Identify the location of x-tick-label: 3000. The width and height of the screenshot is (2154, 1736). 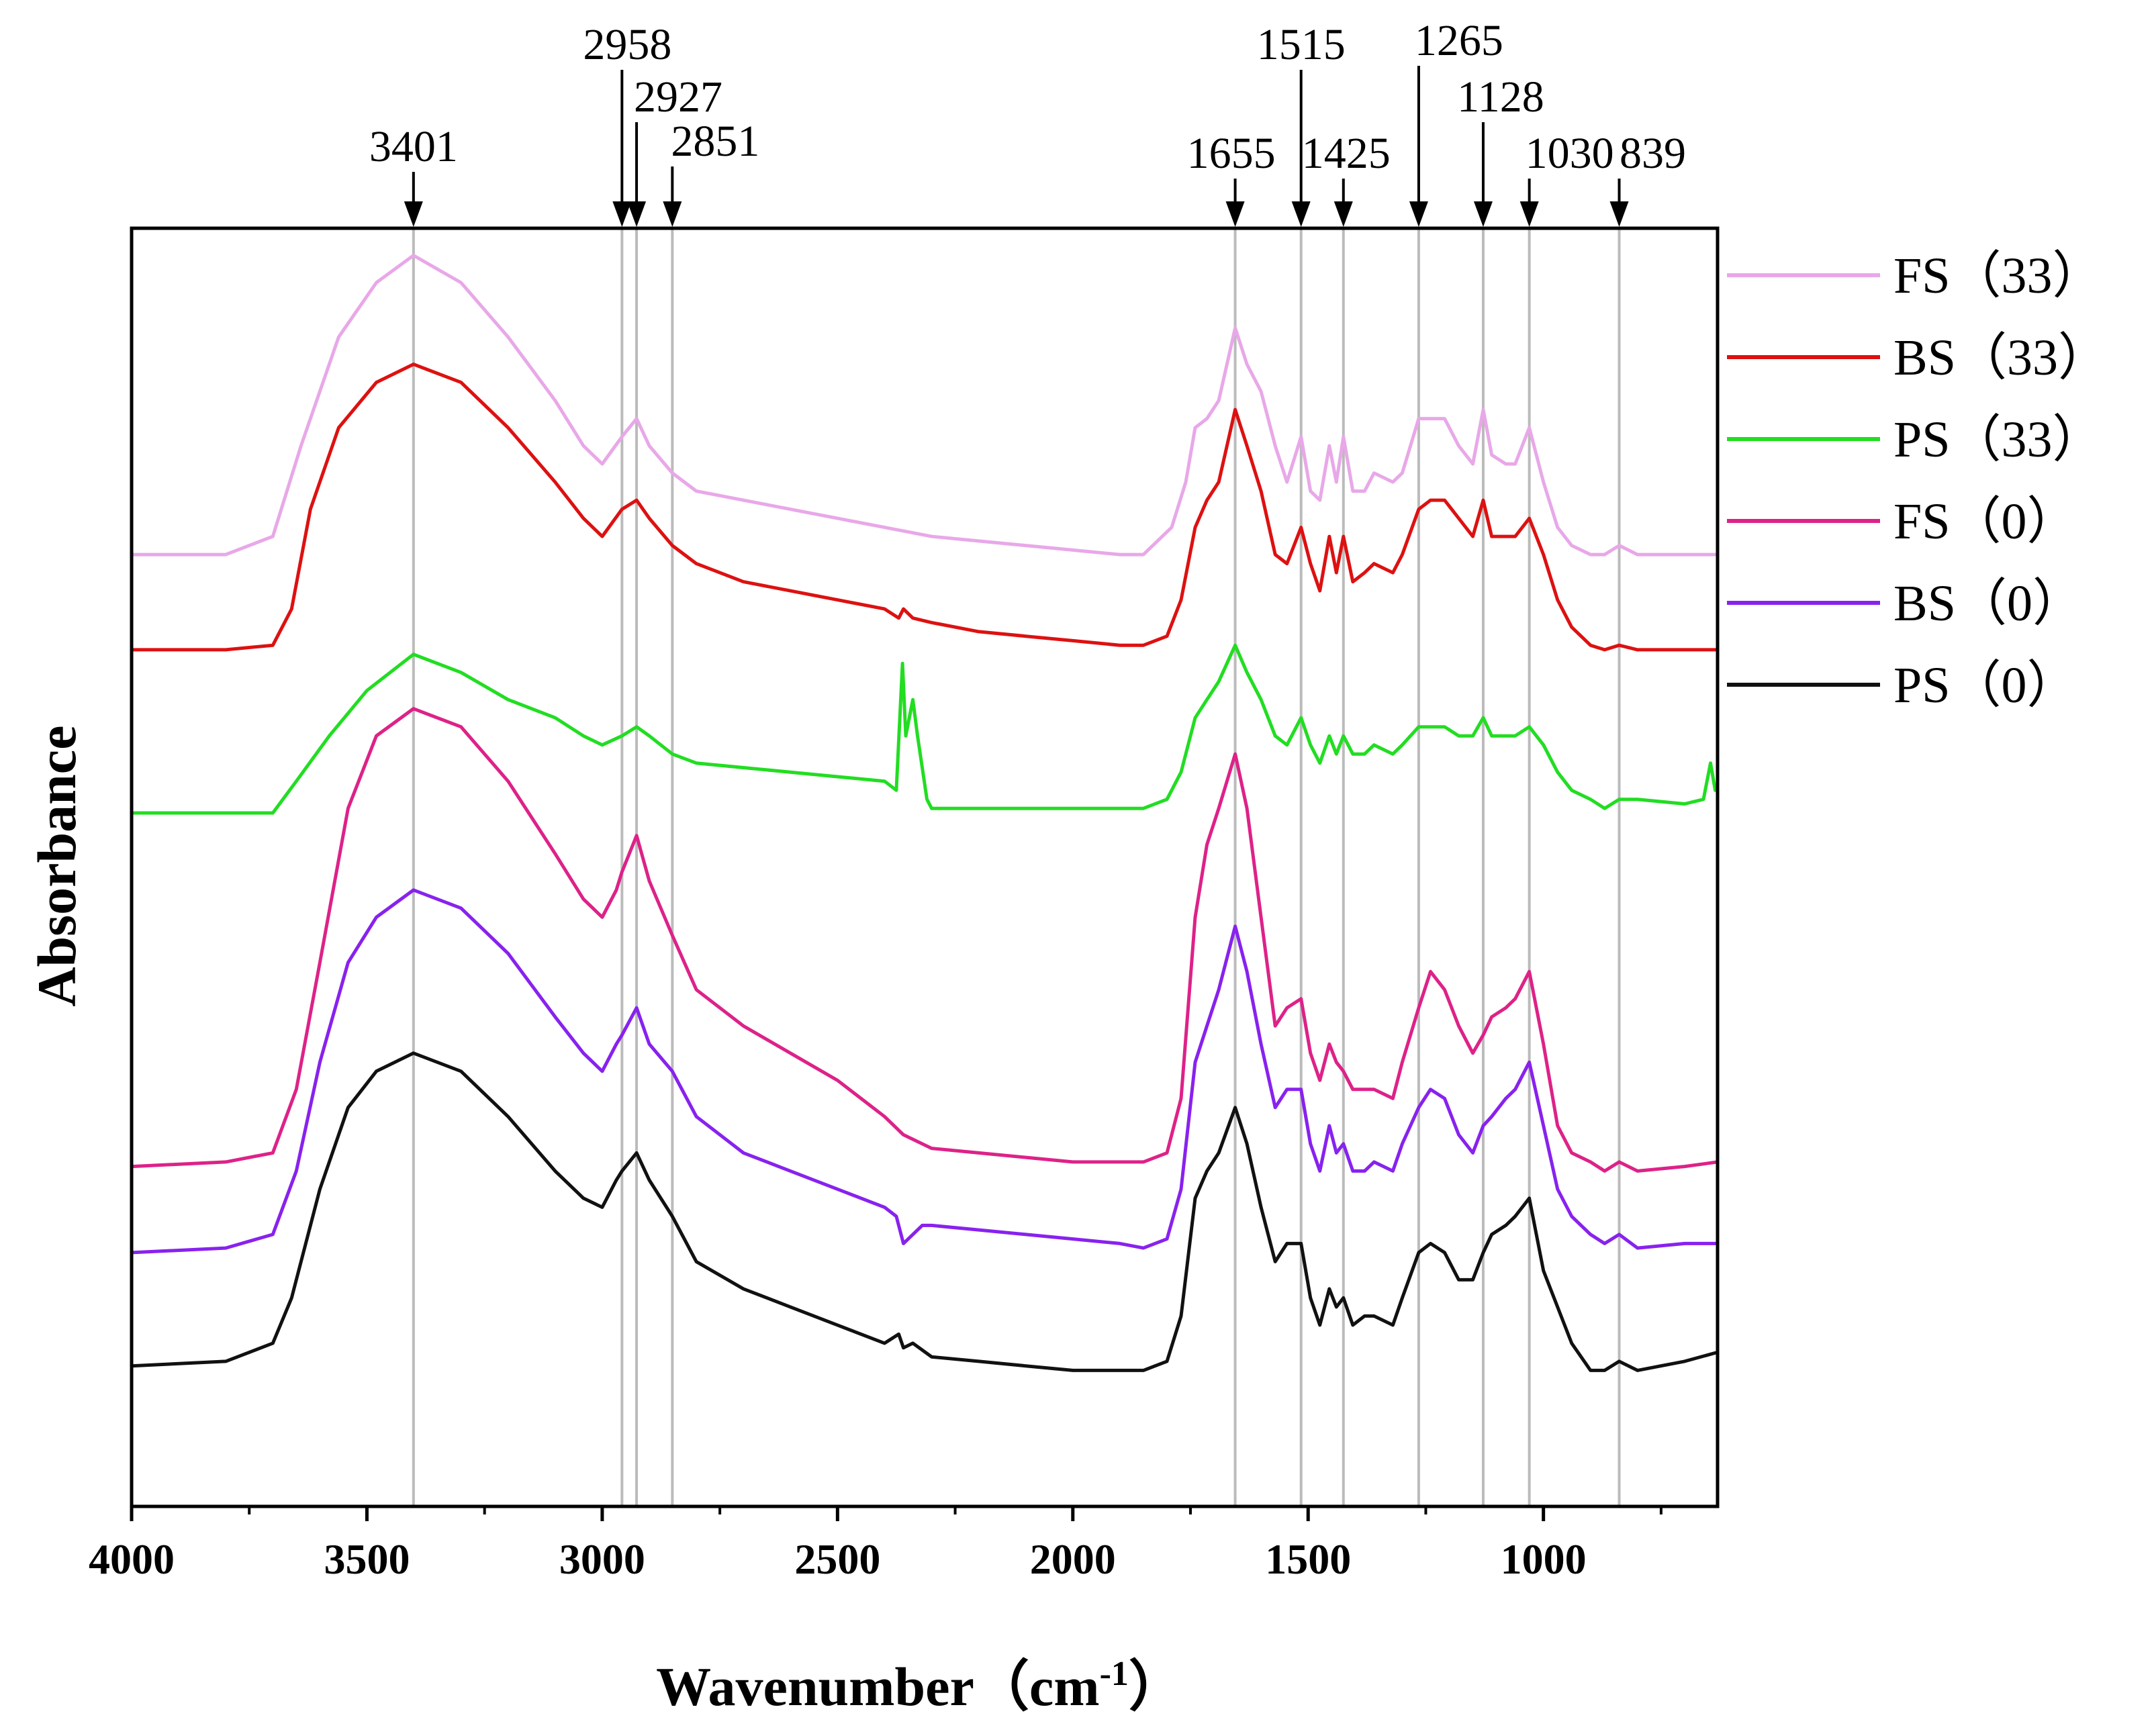
(602, 1559).